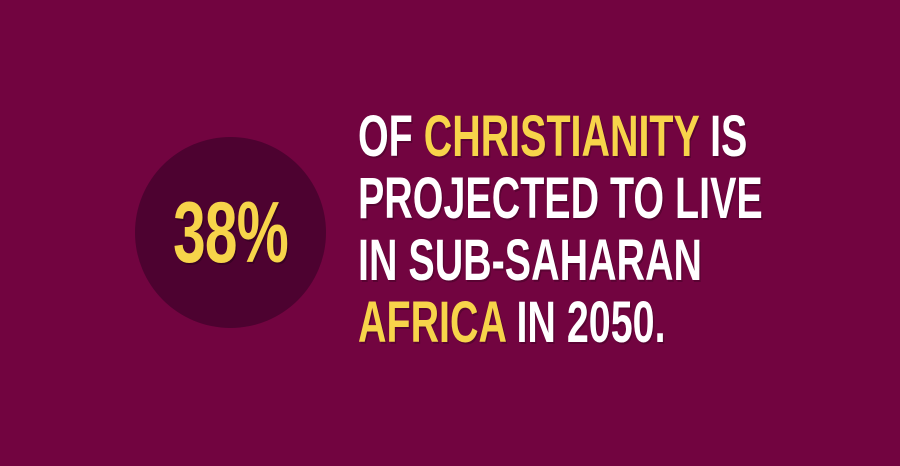 The width and height of the screenshot is (900, 466). I want to click on statement-text-segment: IN 2050., so click(585, 322).